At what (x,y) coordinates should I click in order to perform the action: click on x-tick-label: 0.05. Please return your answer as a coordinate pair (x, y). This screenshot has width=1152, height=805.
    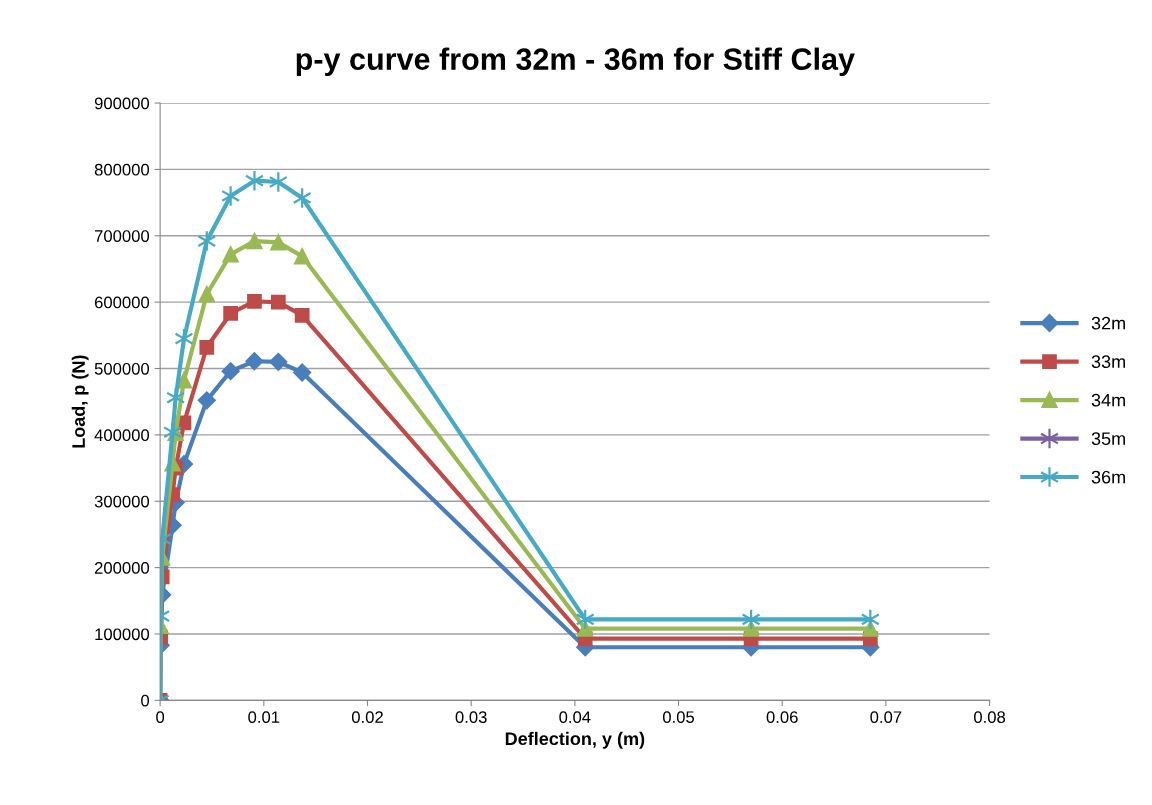
    Looking at the image, I should click on (678, 717).